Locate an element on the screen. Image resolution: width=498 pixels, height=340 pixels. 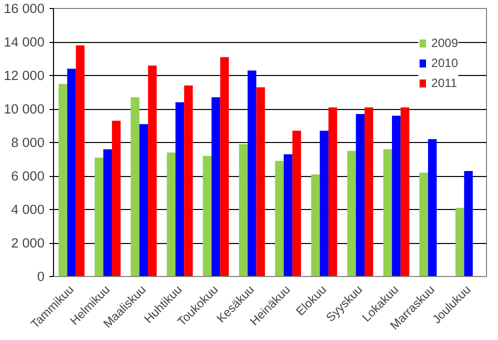
legend-label: 2010 is located at coordinates (444, 63).